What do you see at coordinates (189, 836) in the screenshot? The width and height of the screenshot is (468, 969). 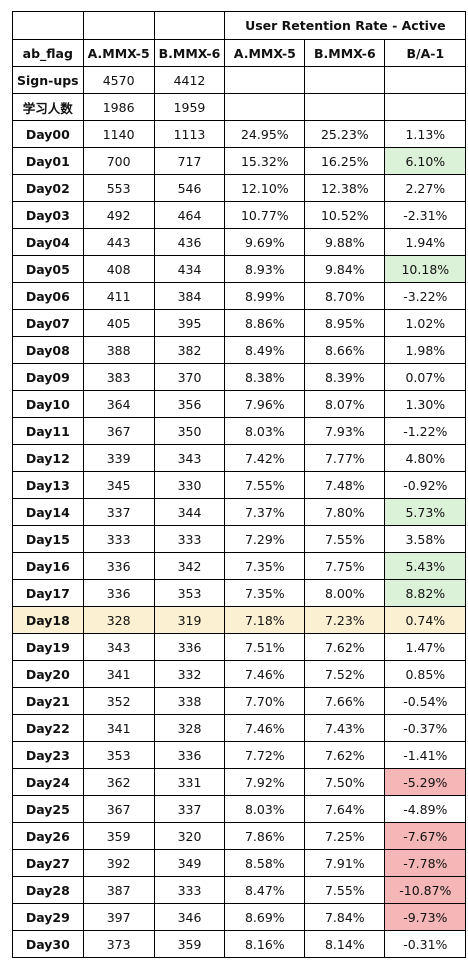 I see `cell-b-count: 320` at bounding box center [189, 836].